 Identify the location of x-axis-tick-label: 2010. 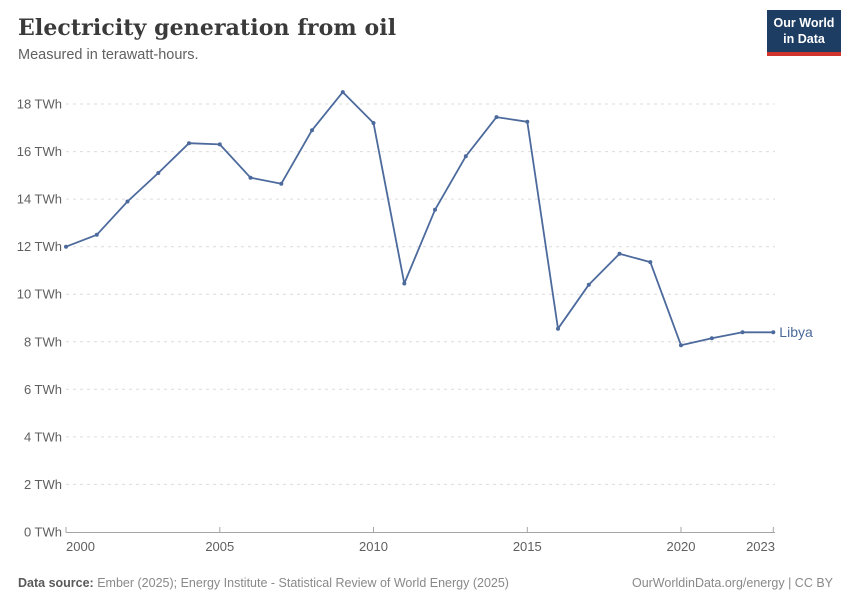
(373, 546).